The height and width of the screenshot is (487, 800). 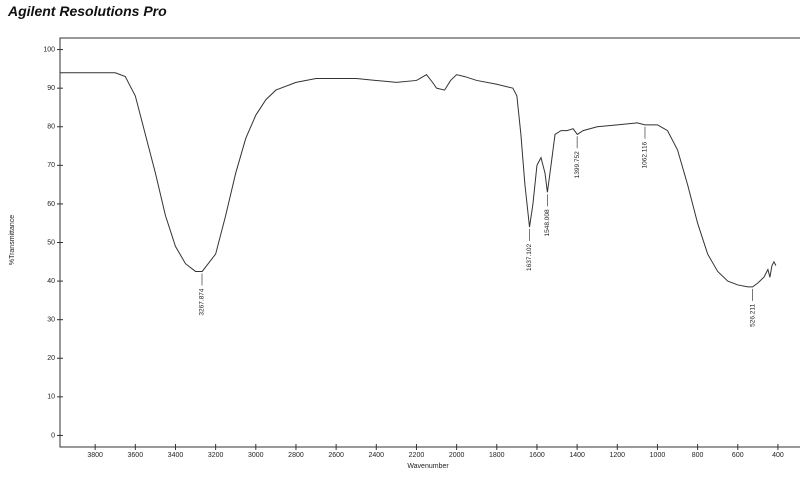 What do you see at coordinates (51, 88) in the screenshot?
I see `y-tick-label: 90` at bounding box center [51, 88].